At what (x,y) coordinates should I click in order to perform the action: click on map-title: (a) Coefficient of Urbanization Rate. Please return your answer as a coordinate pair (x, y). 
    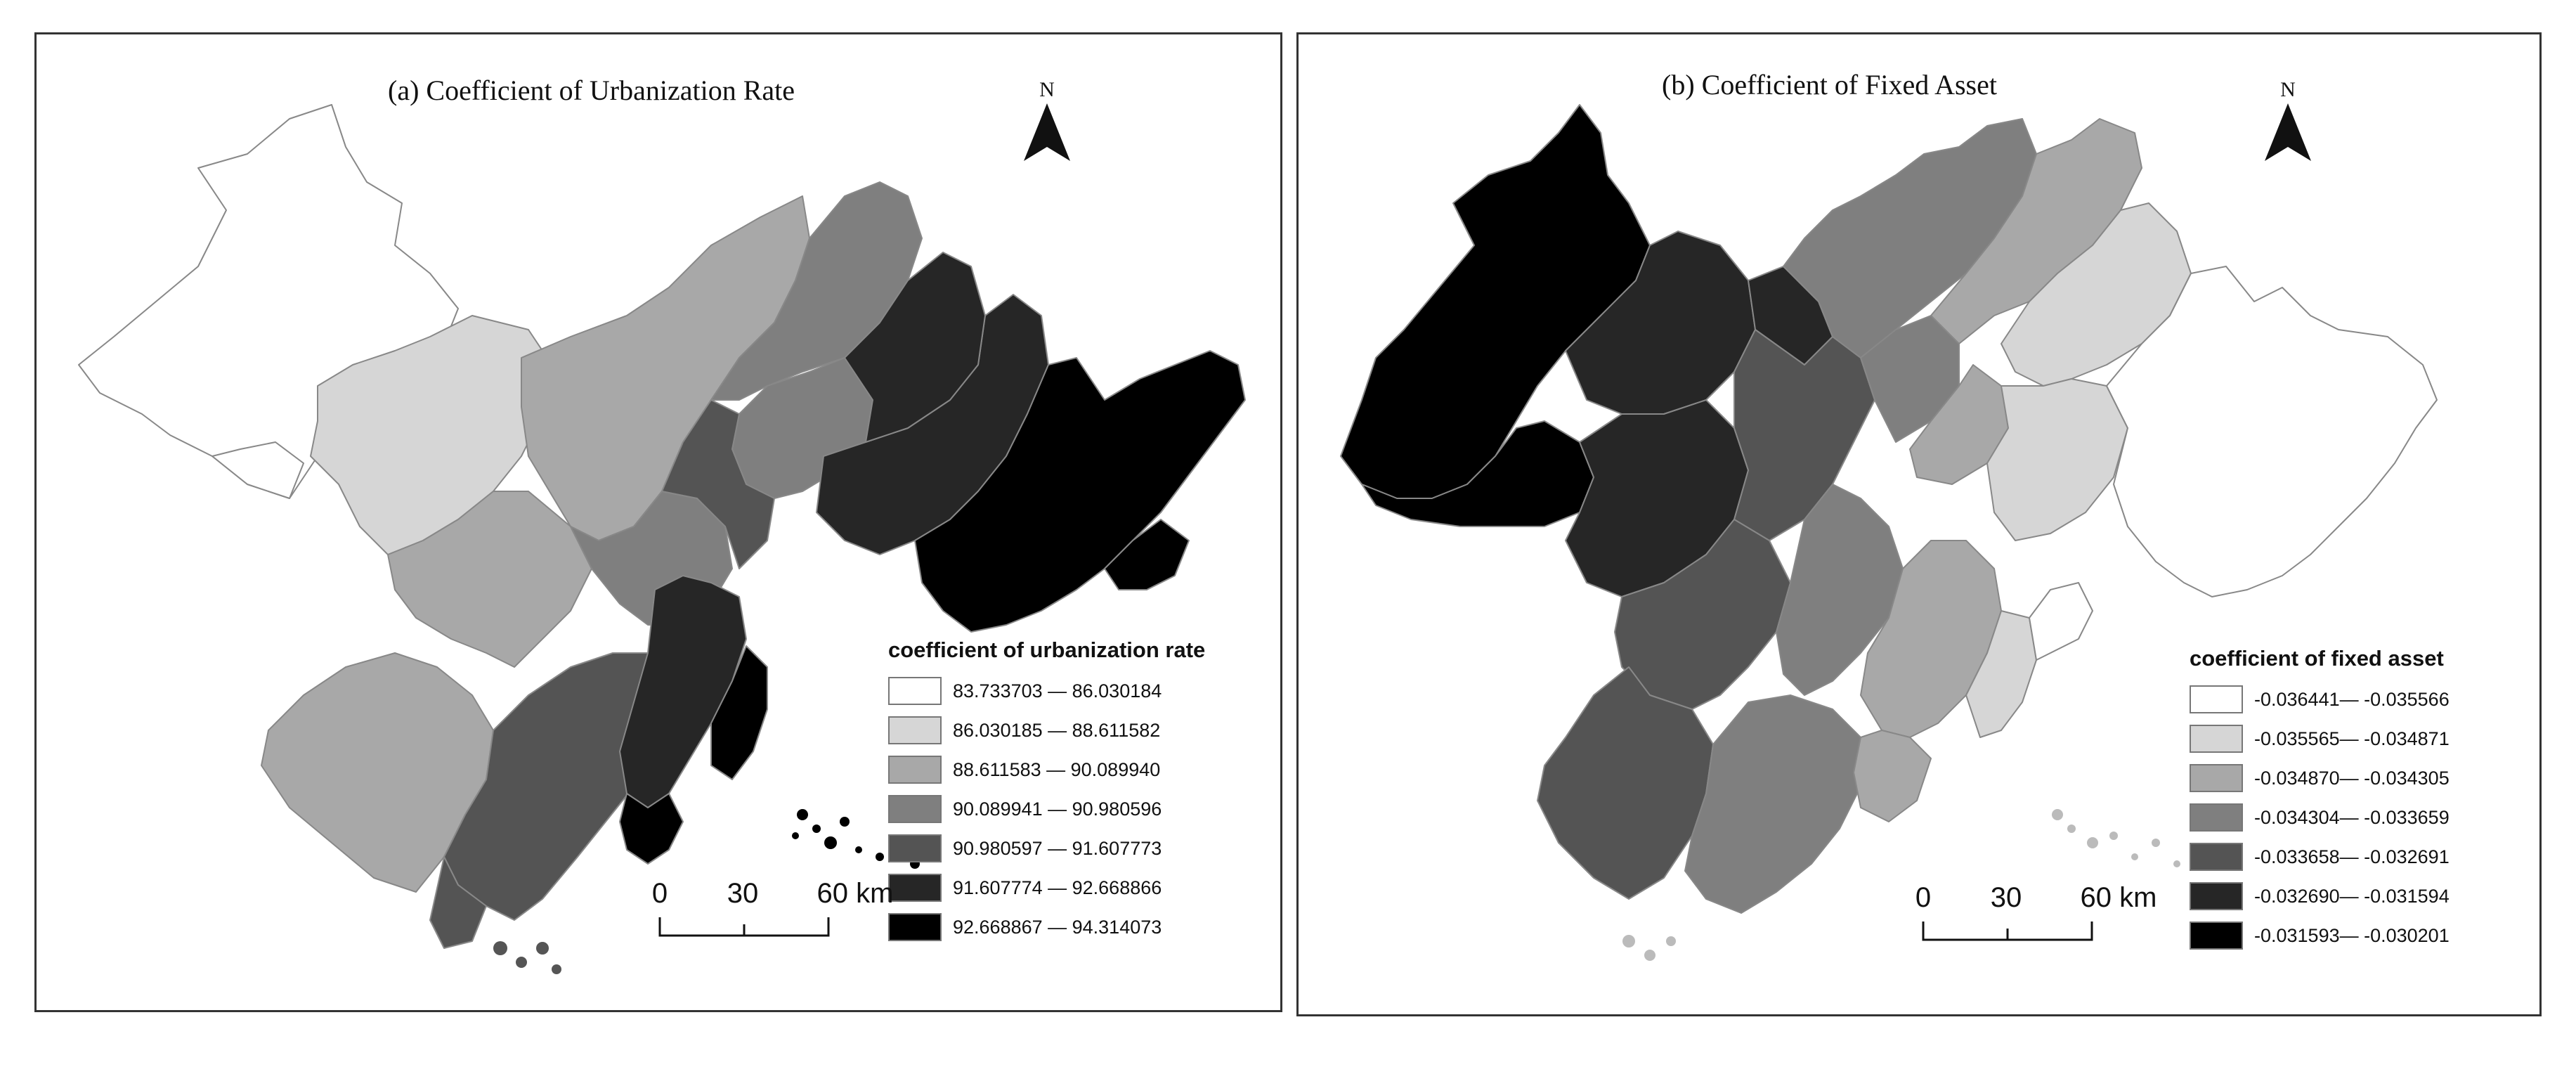
    Looking at the image, I should click on (591, 90).